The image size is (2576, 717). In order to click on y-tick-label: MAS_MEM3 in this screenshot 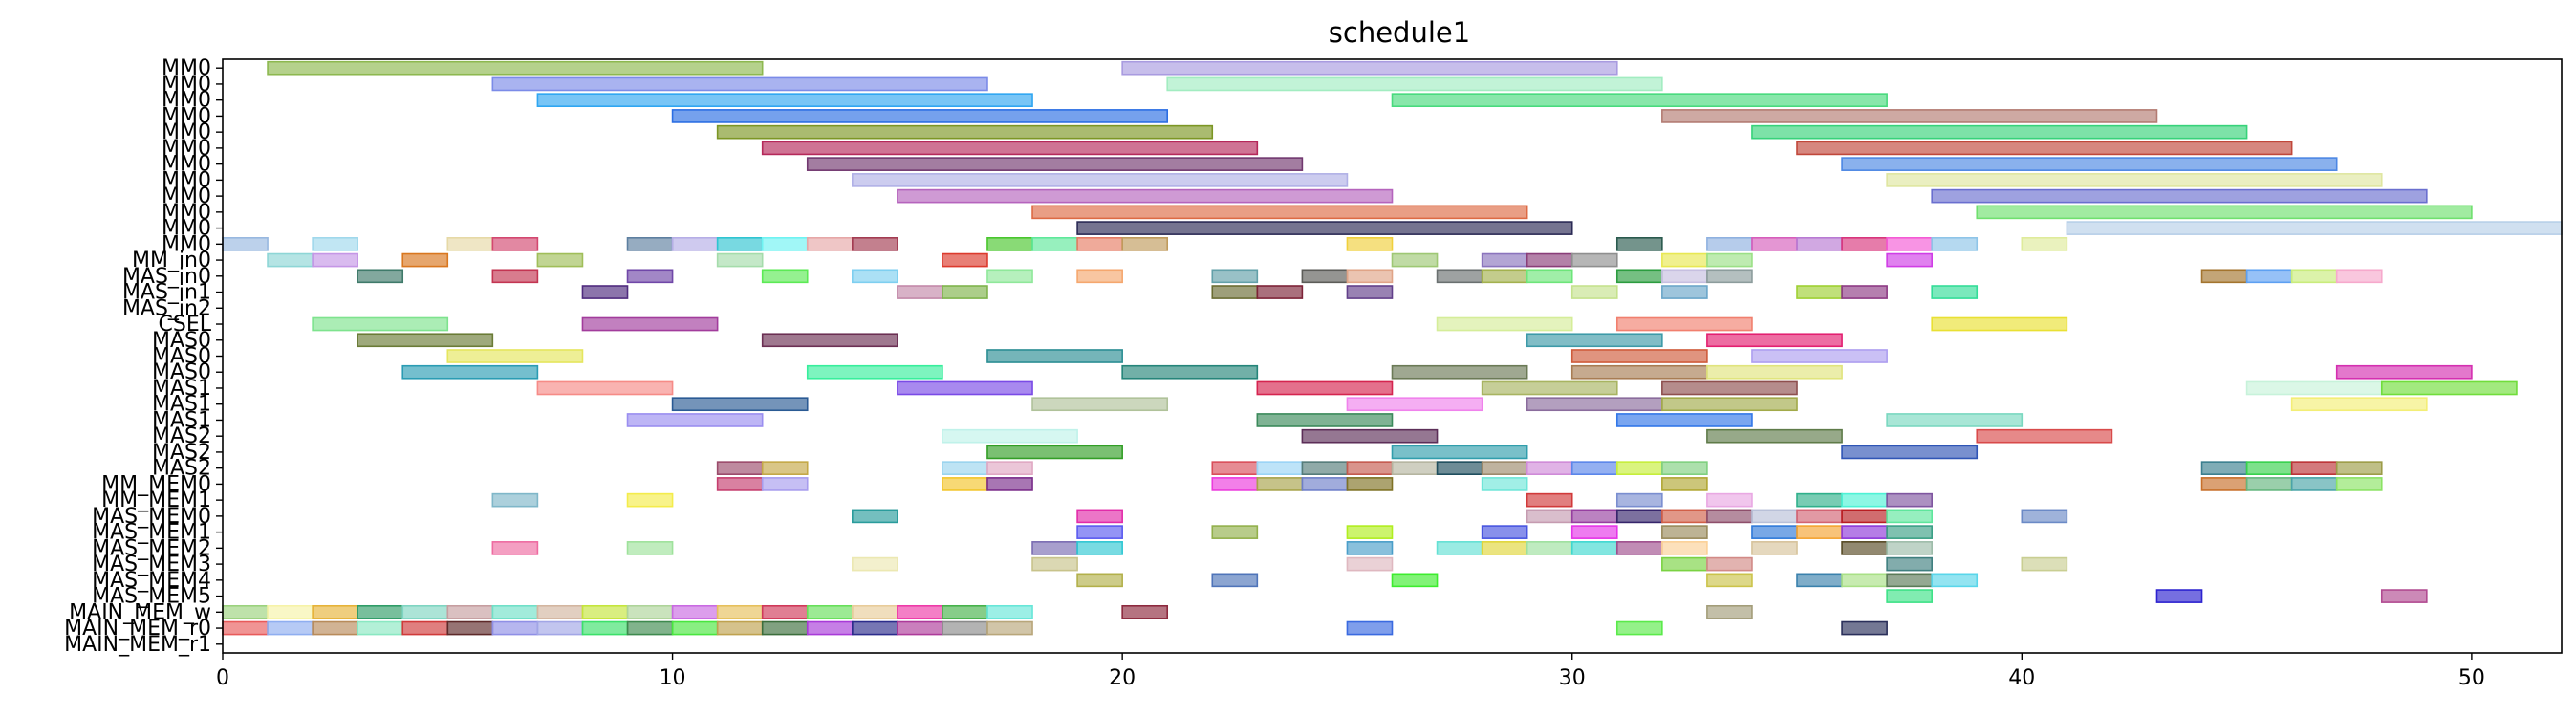, I will do `click(151, 564)`.